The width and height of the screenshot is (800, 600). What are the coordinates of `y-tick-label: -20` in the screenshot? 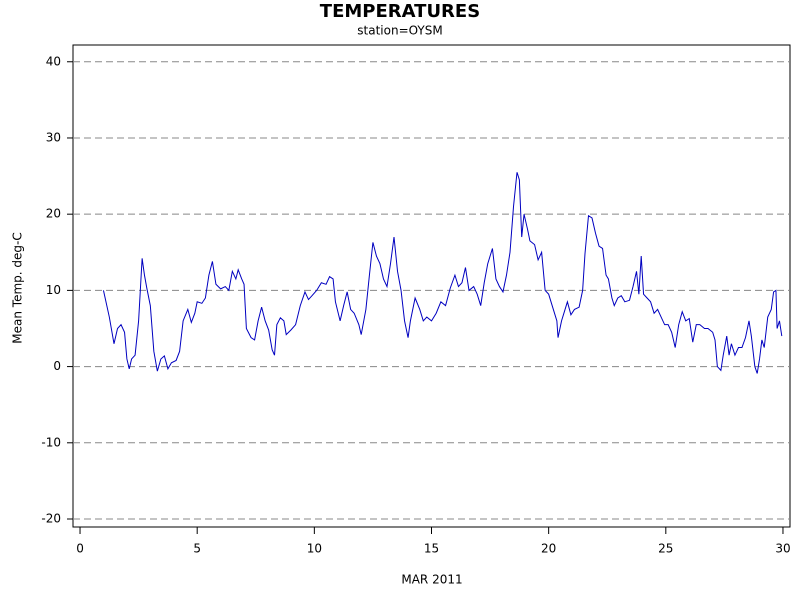 It's located at (51, 518).